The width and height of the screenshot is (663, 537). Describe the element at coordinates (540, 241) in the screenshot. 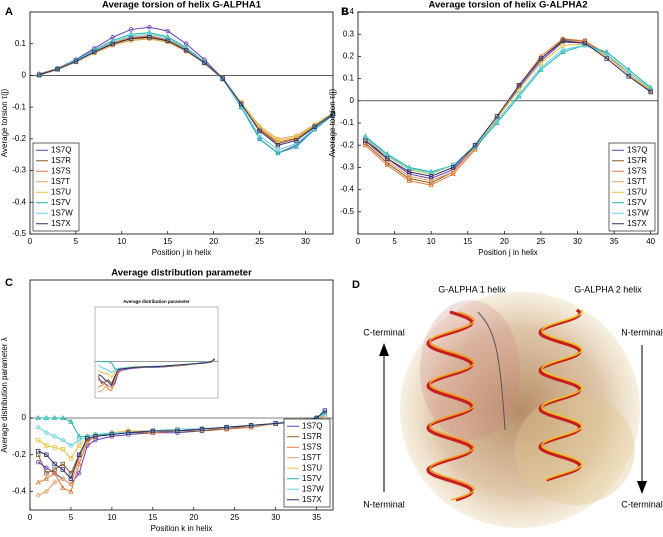

I see `x-tick-label: 25` at that location.